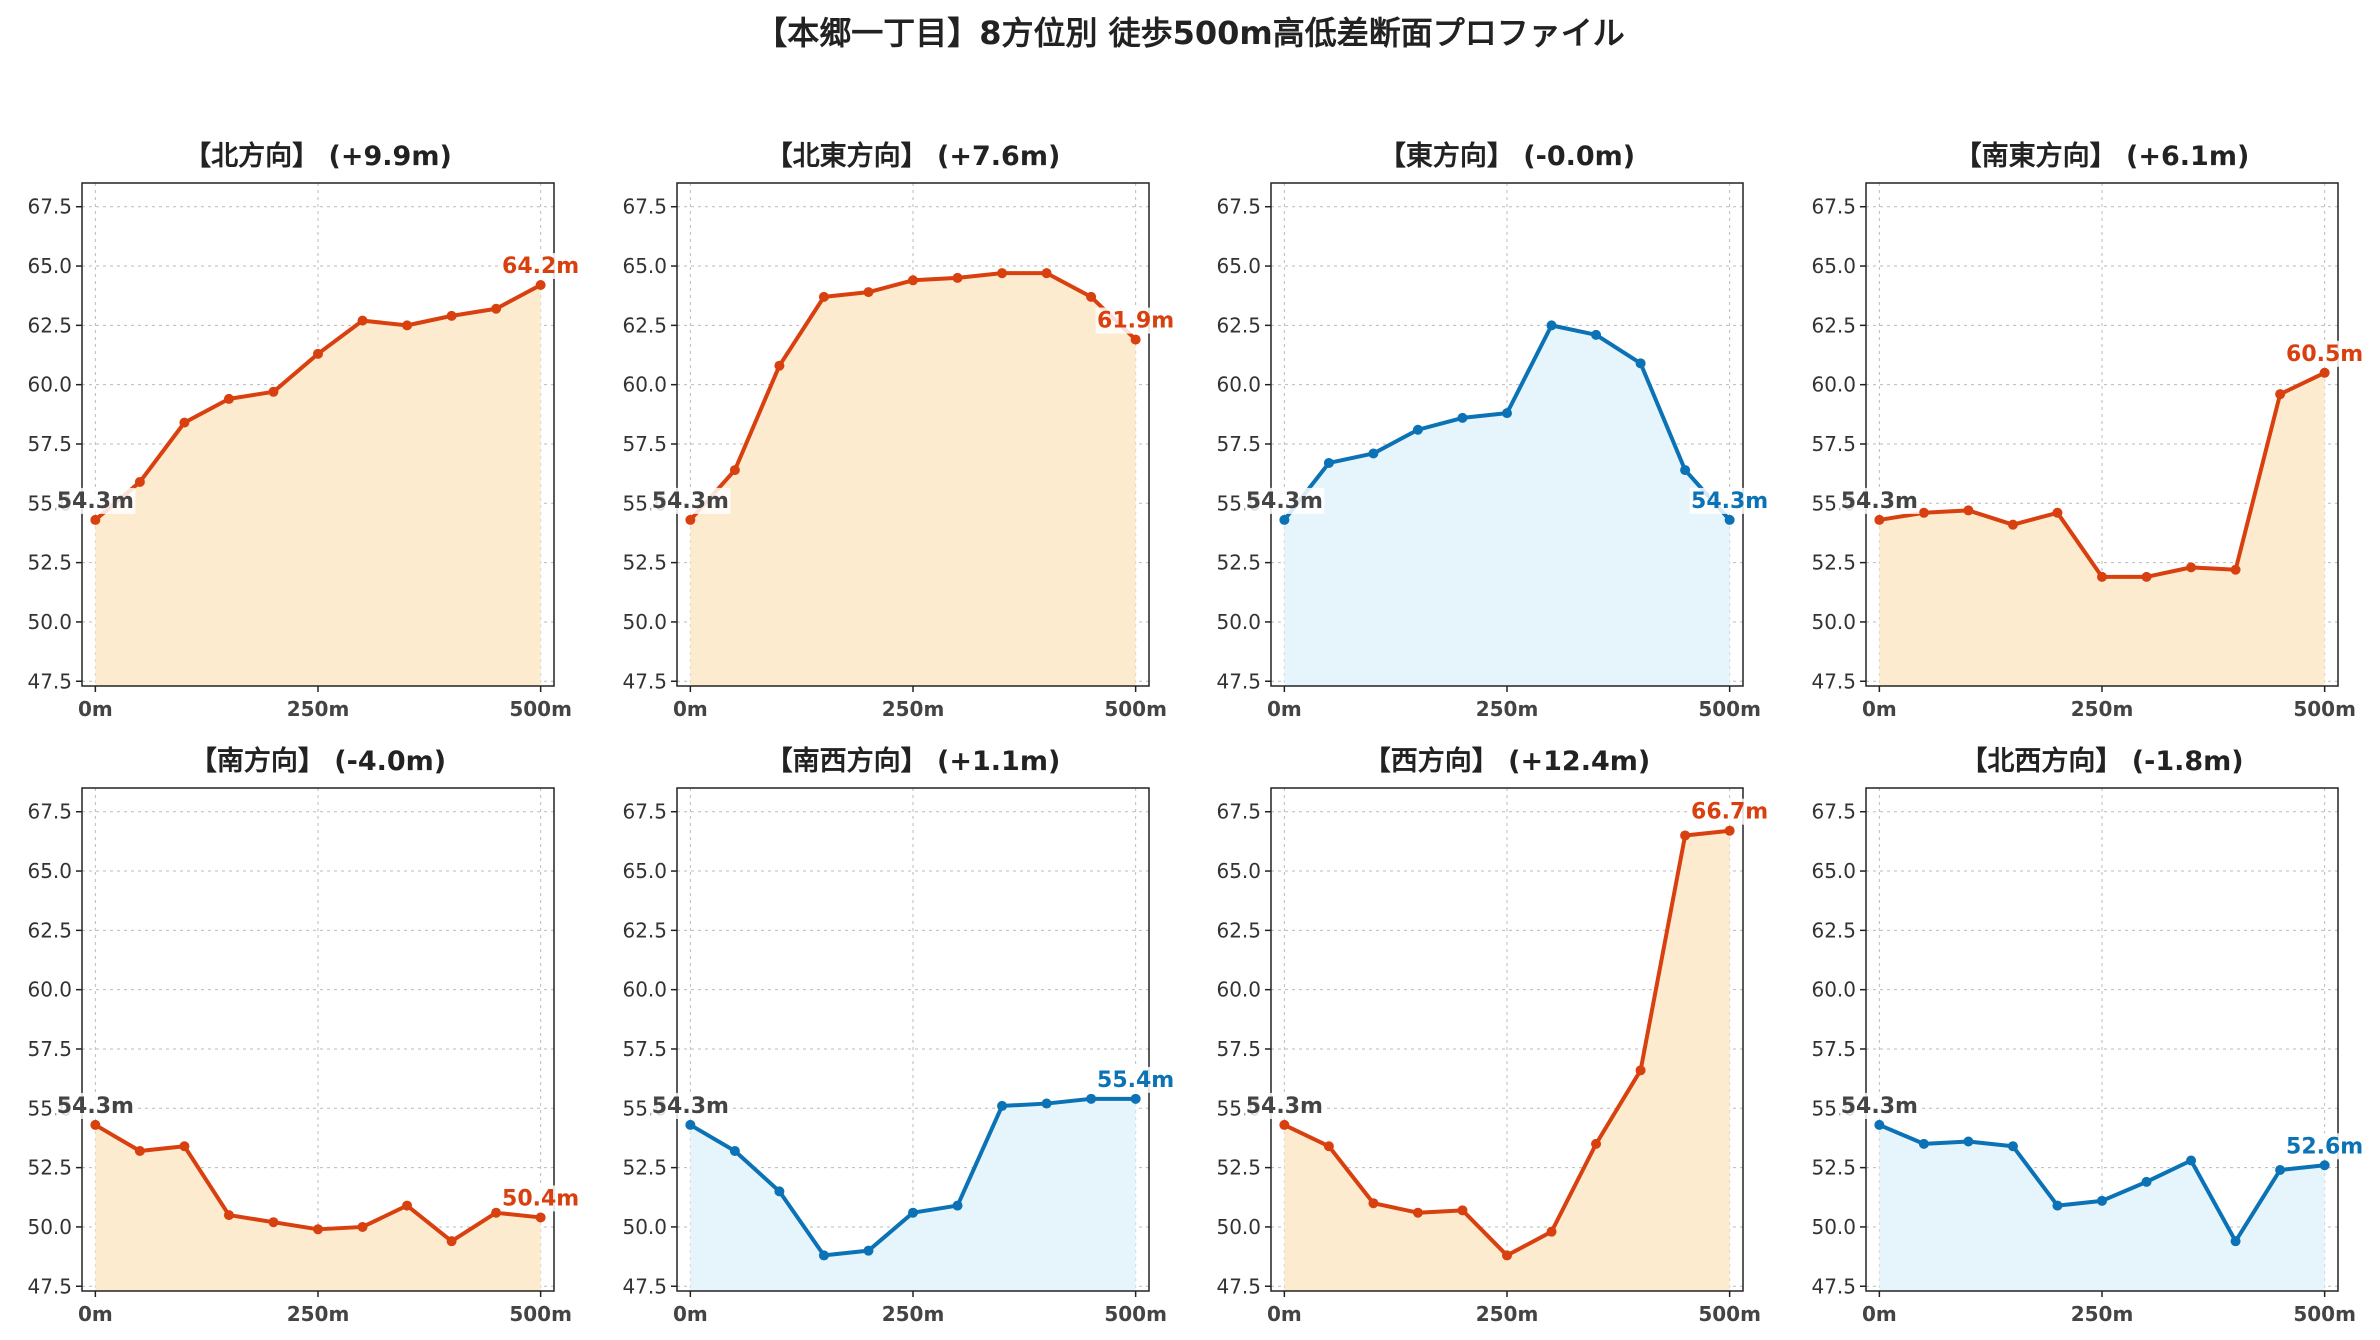  Describe the element at coordinates (913, 761) in the screenshot. I see `panel-title: 【南西方向】 (+1.1m)` at that location.